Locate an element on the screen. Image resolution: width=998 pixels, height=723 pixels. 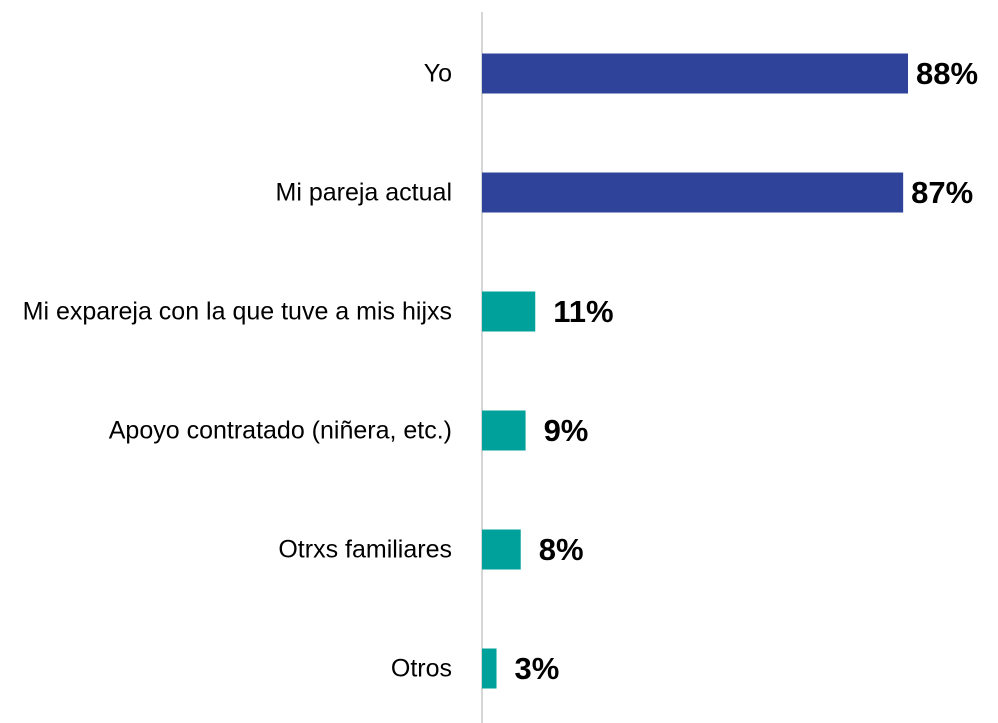
category-label: Otros is located at coordinates (421, 668).